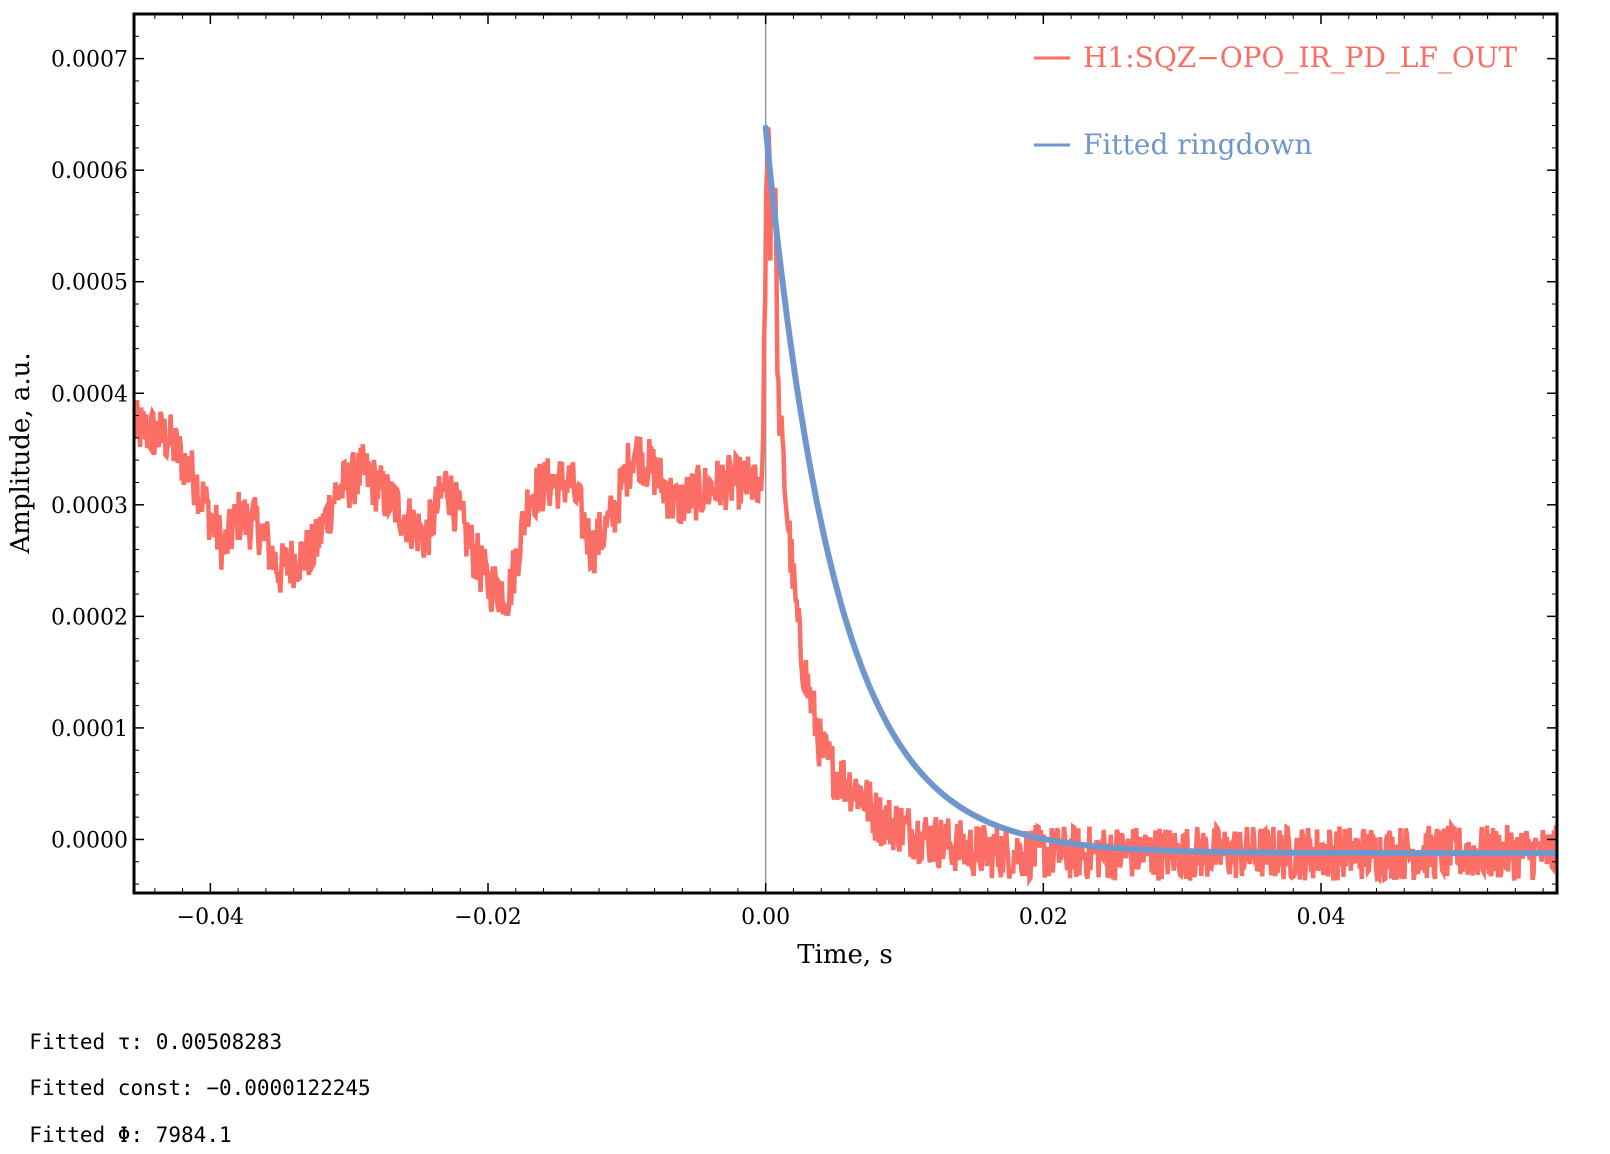 The image size is (1610, 1154). What do you see at coordinates (111, 1088) in the screenshot?
I see `readout-const-label: Fitted const:` at bounding box center [111, 1088].